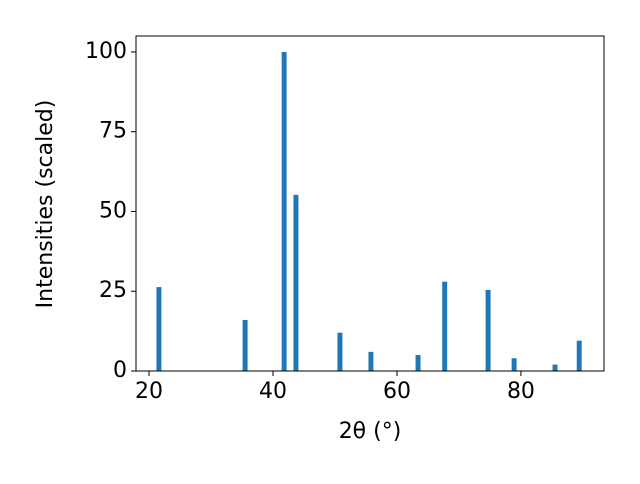  Describe the element at coordinates (120, 370) in the screenshot. I see `y-tick-label: 0` at that location.